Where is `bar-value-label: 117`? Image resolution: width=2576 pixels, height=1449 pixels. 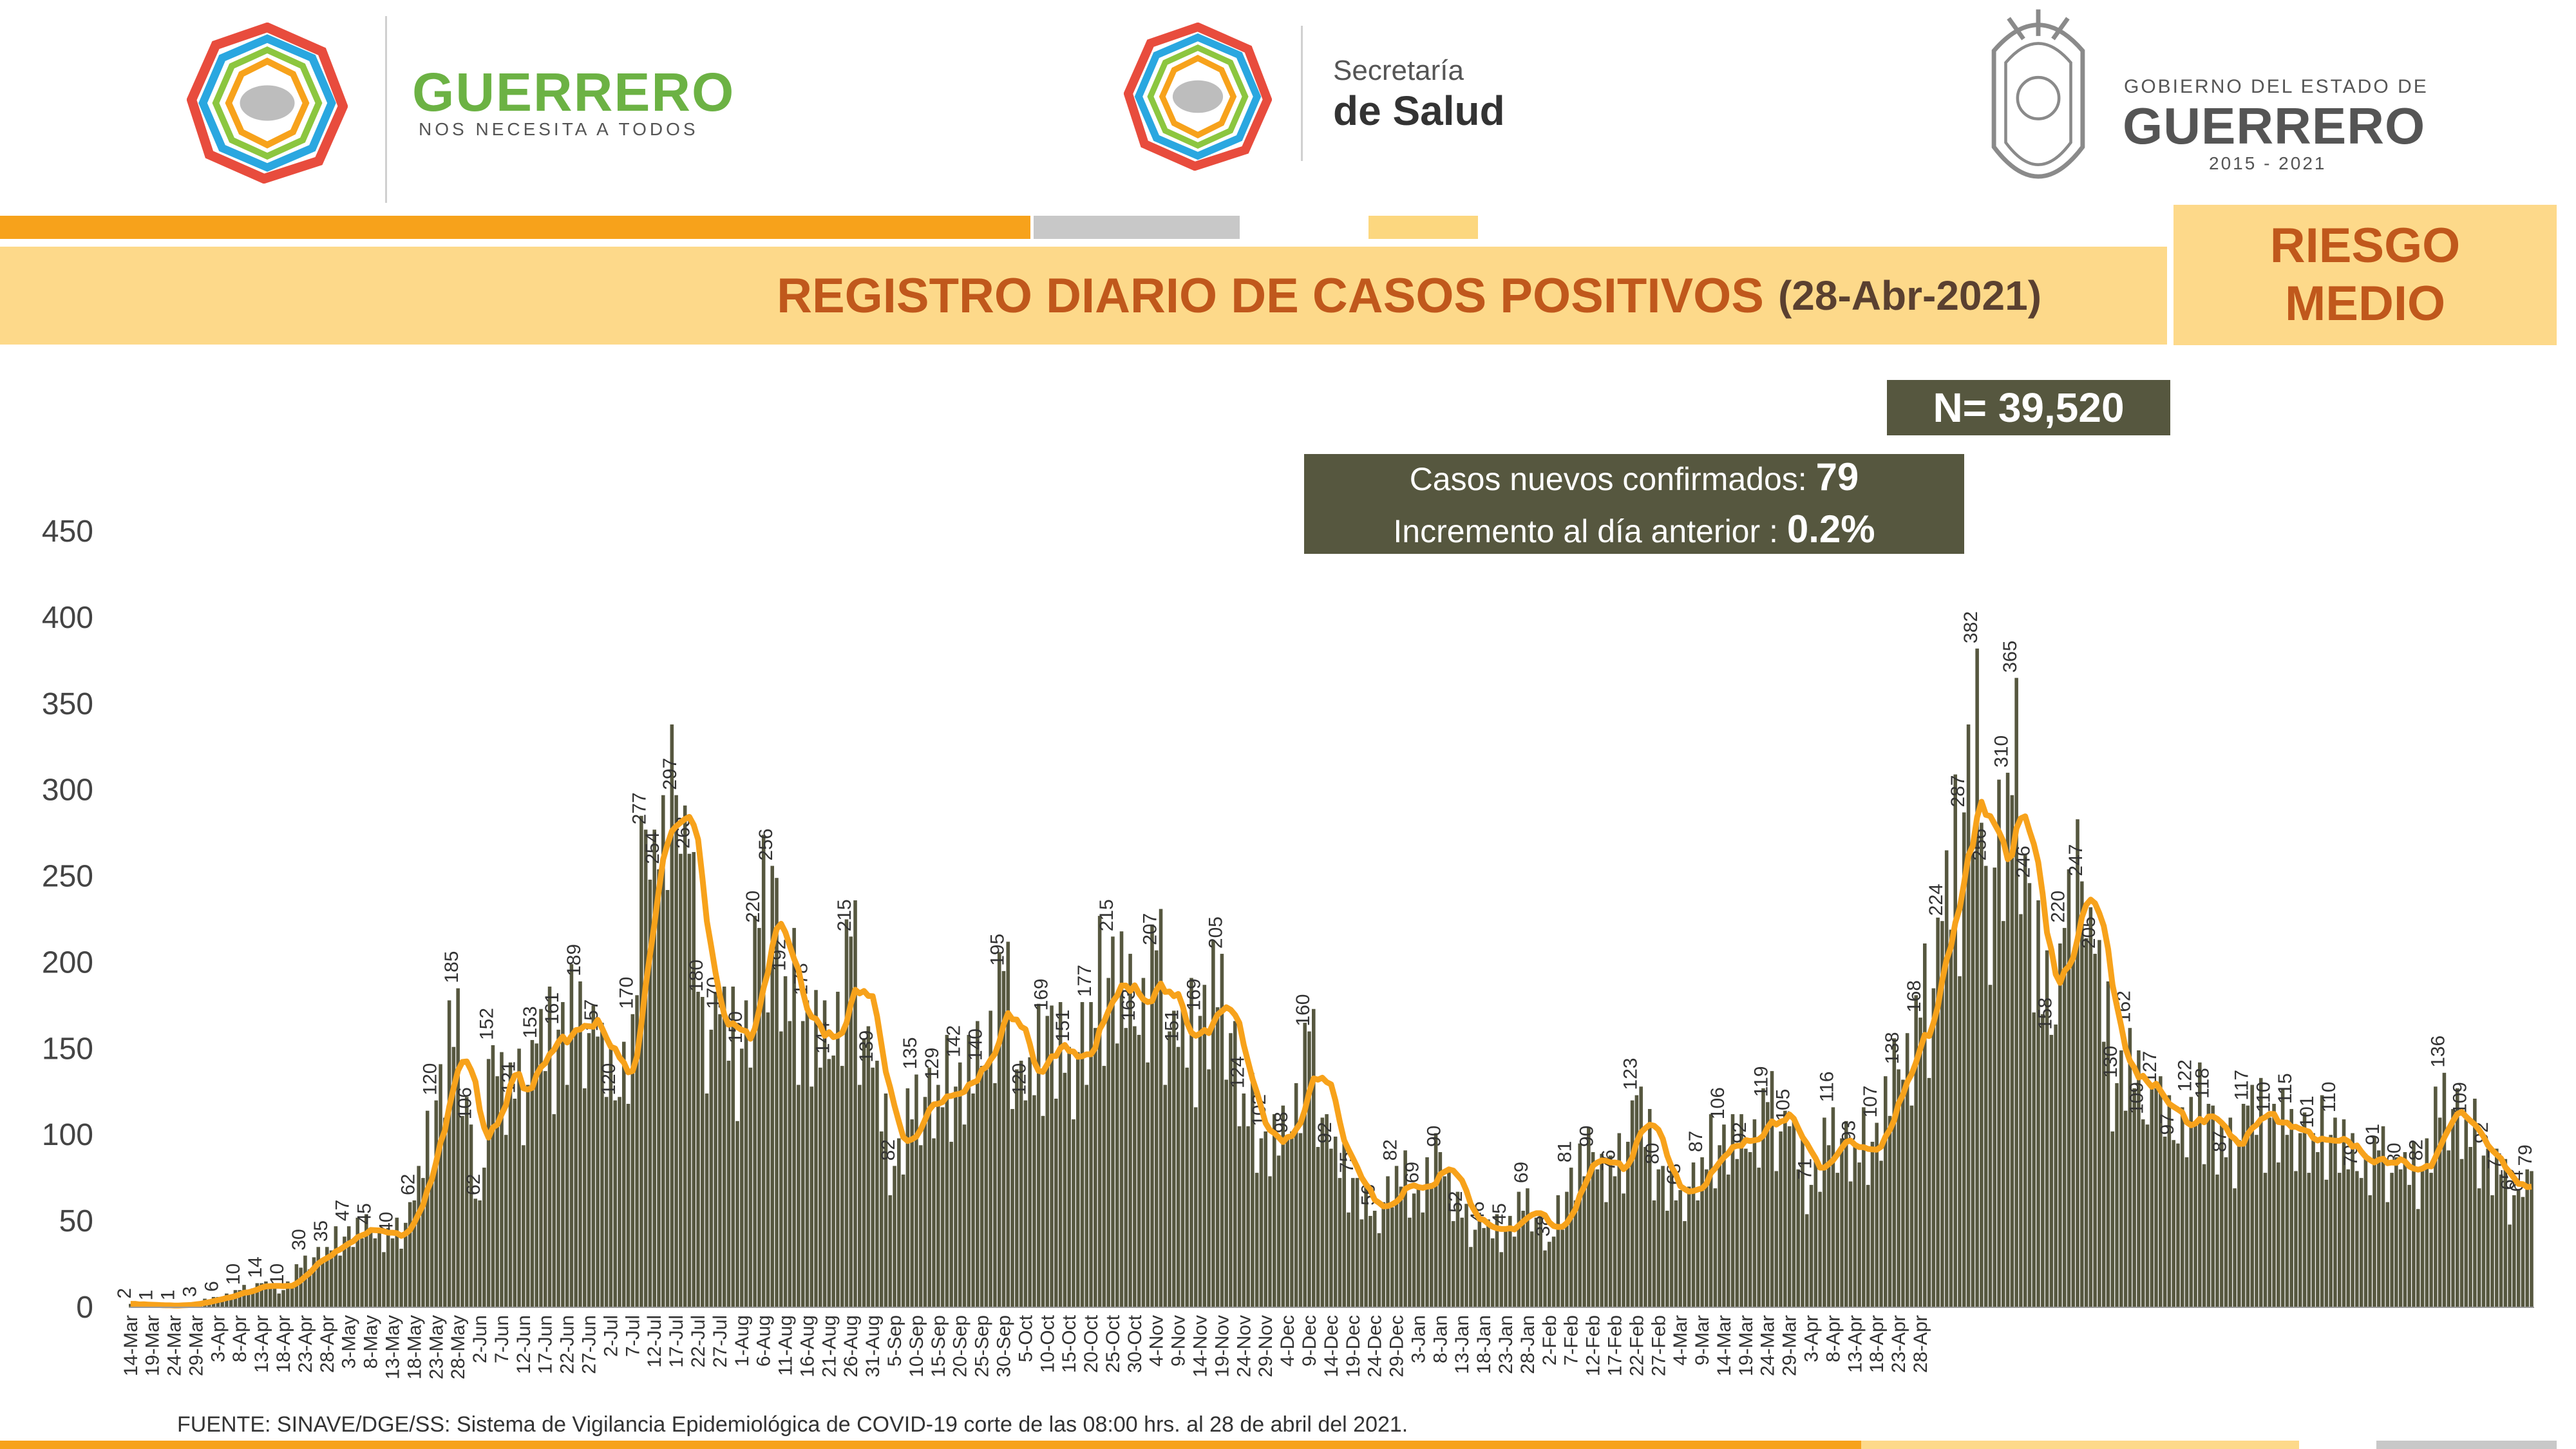
bar-value-label: 117 is located at coordinates (2241, 1085).